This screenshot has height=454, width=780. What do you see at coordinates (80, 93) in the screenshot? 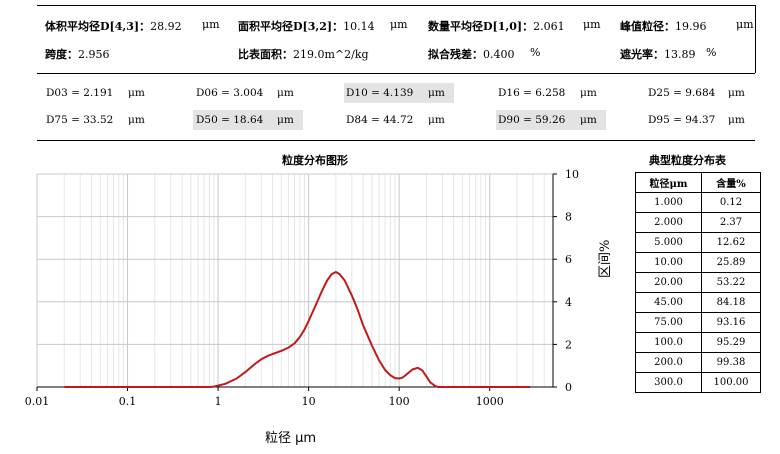
I see `dvalue-d03: D03 = 2.191` at bounding box center [80, 93].